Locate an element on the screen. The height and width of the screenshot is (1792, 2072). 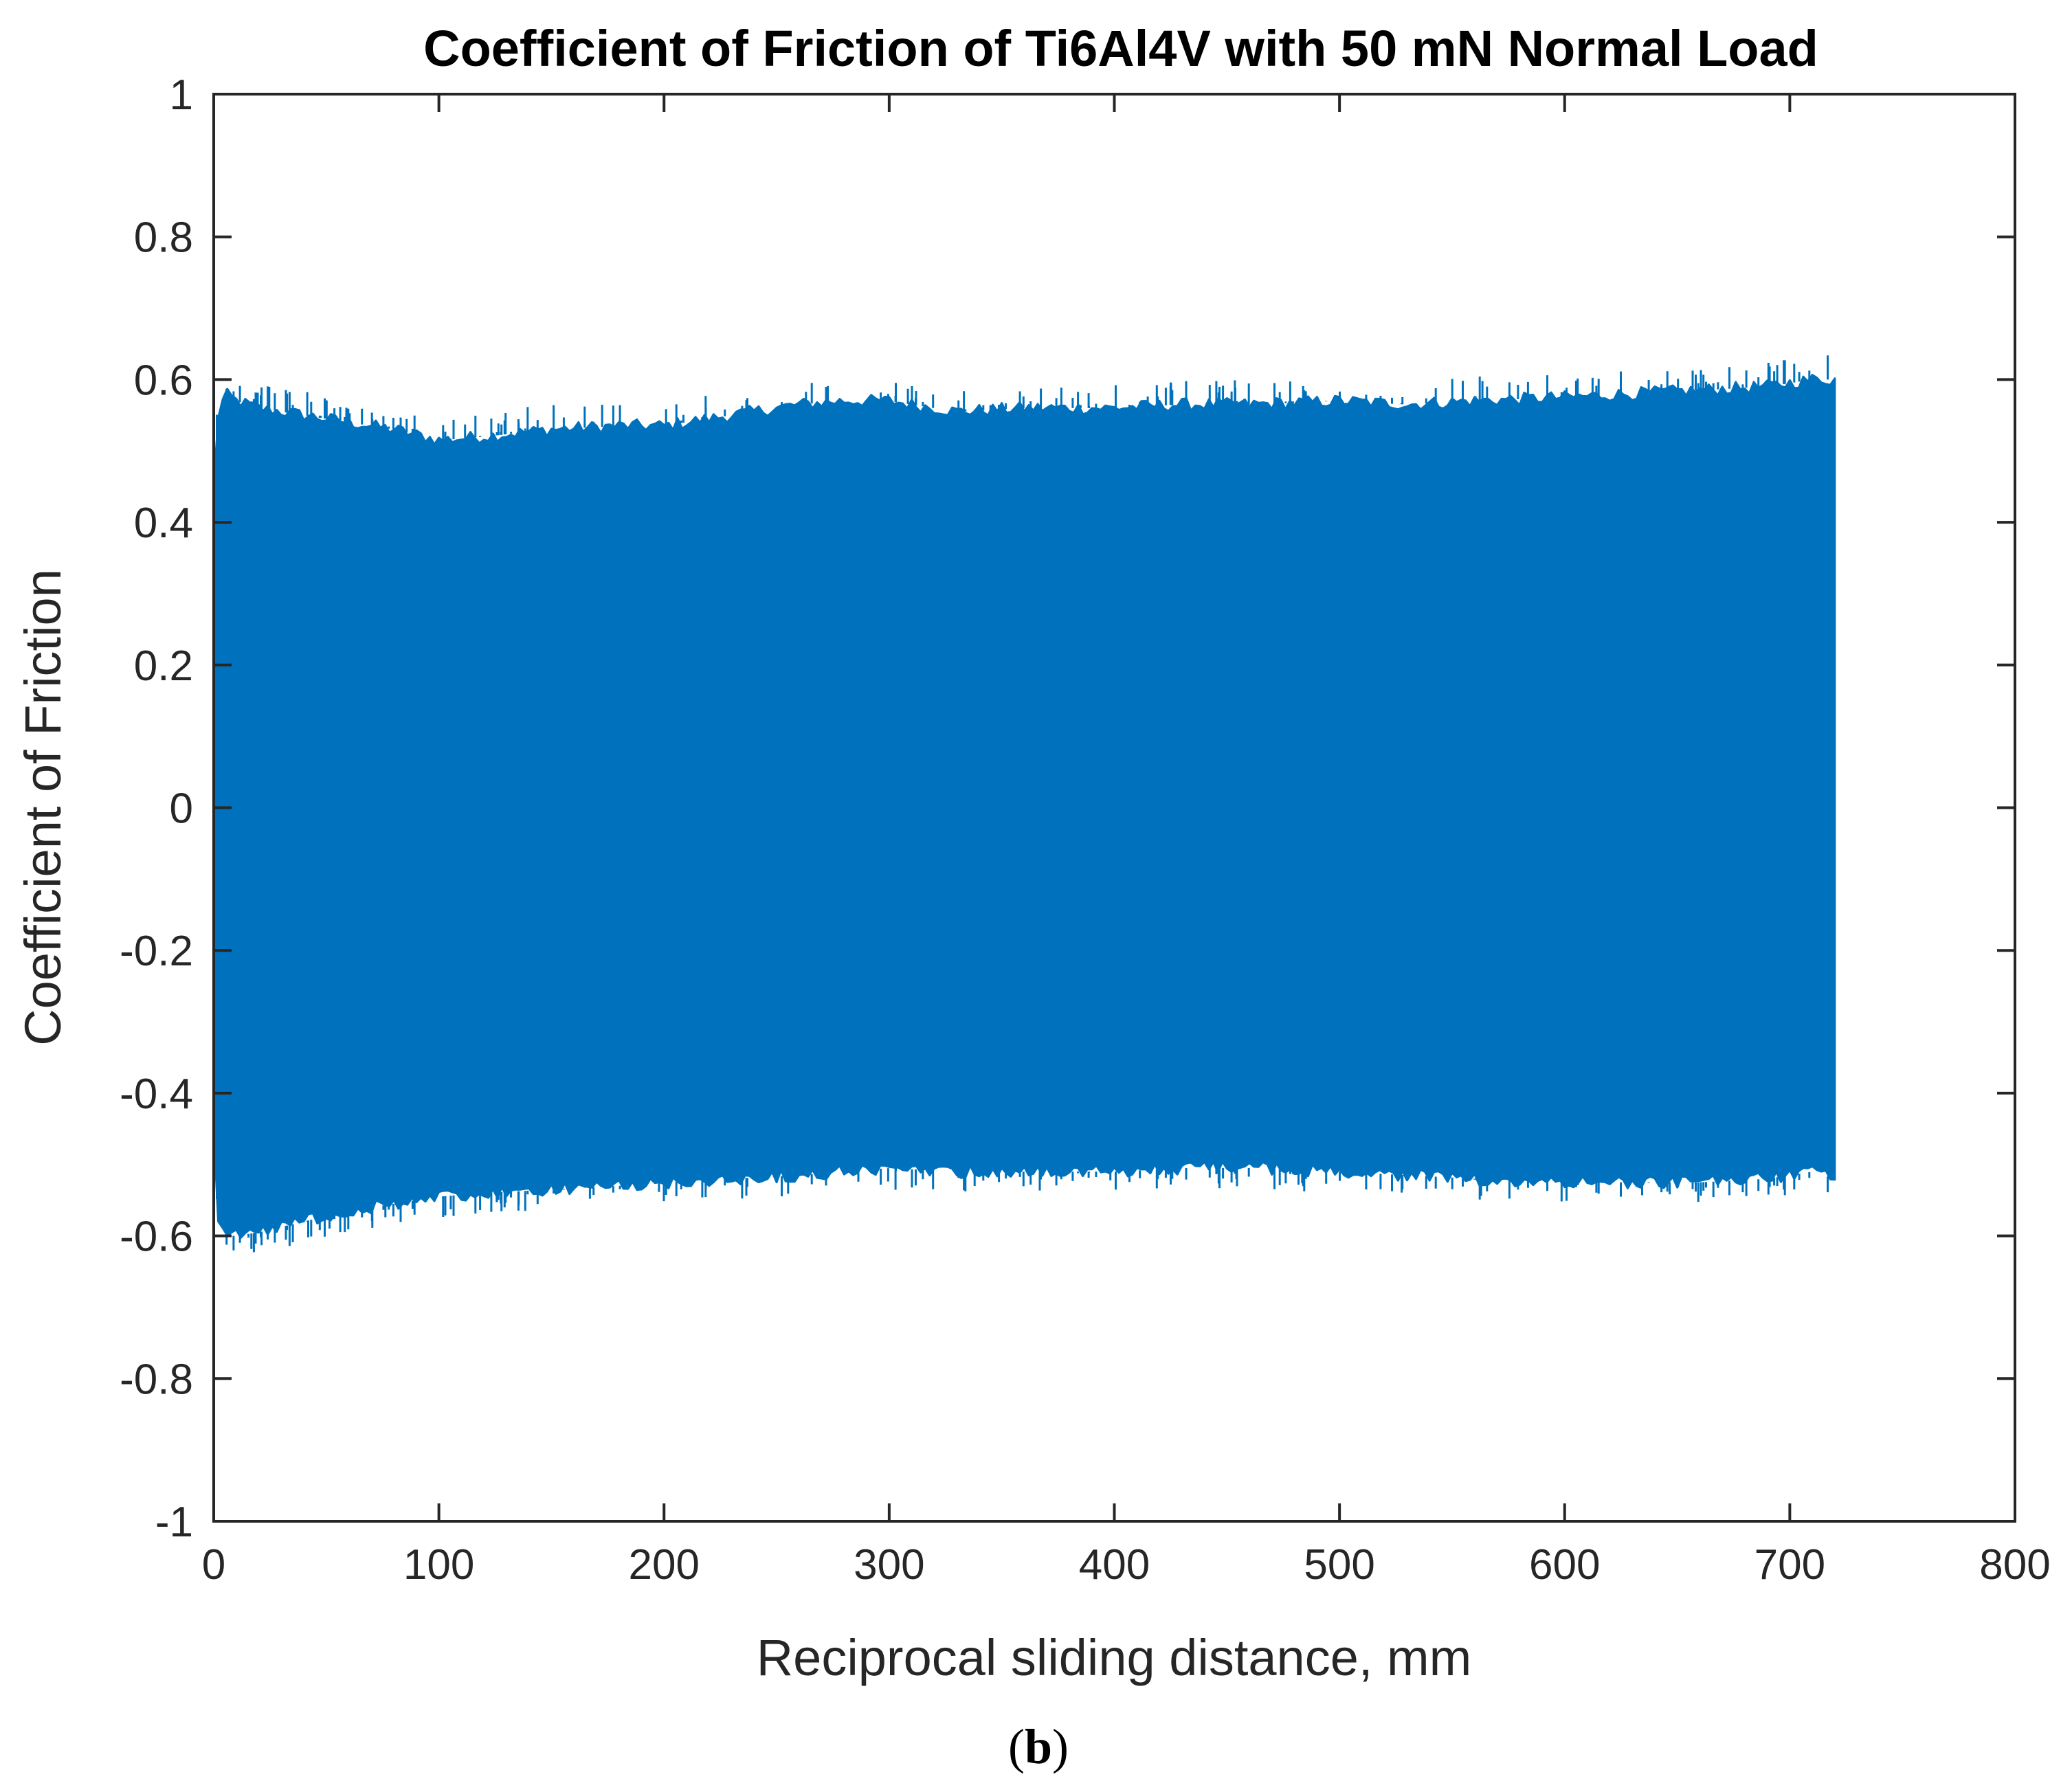
caption-open-paren: ( is located at coordinates (1016, 1746).